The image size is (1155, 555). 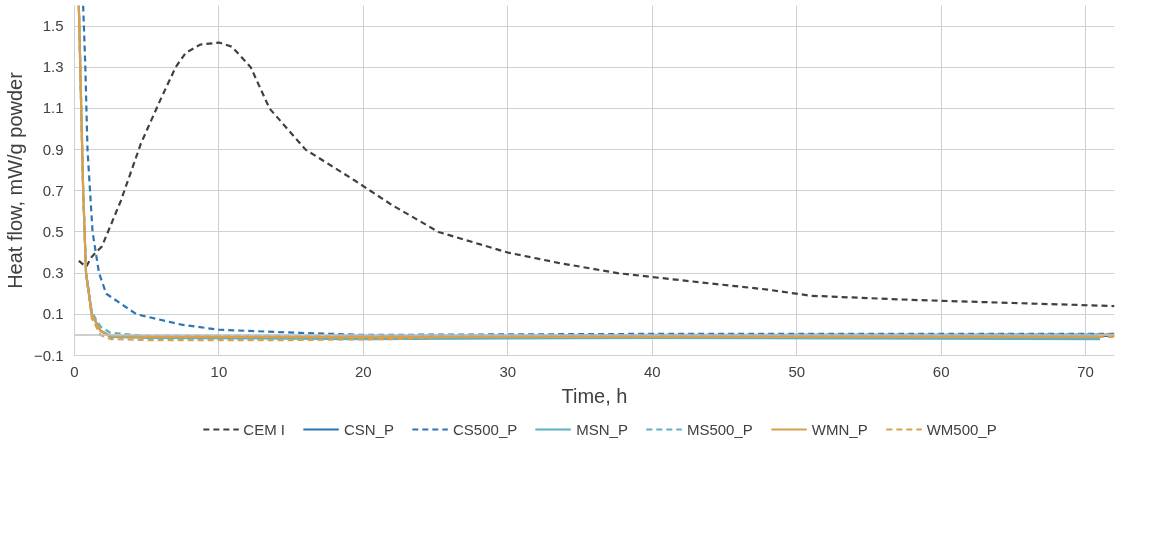 I want to click on legend-label: CS500_P, so click(x=485, y=429).